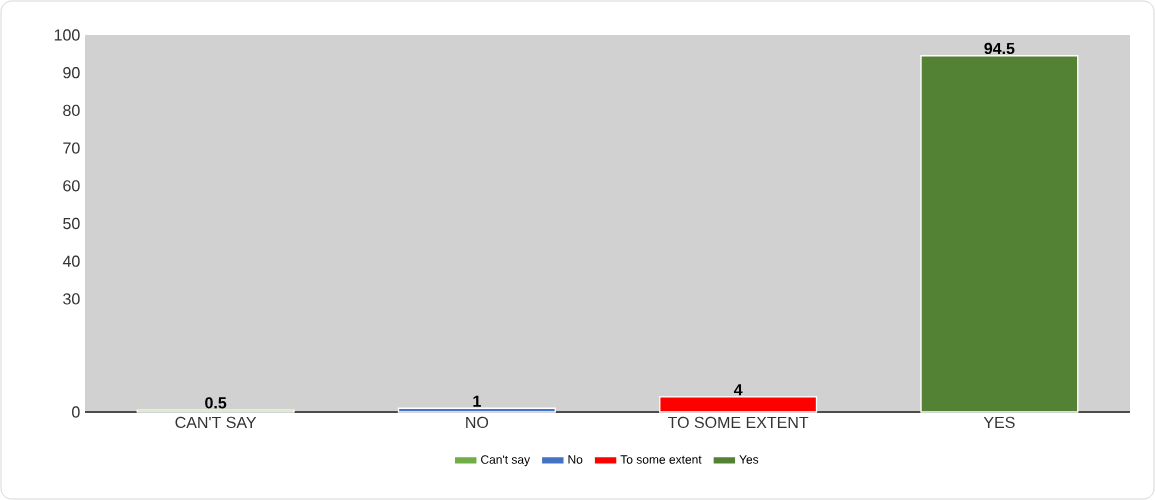 The height and width of the screenshot is (500, 1155). I want to click on y-tick-label: 0, so click(76, 412).